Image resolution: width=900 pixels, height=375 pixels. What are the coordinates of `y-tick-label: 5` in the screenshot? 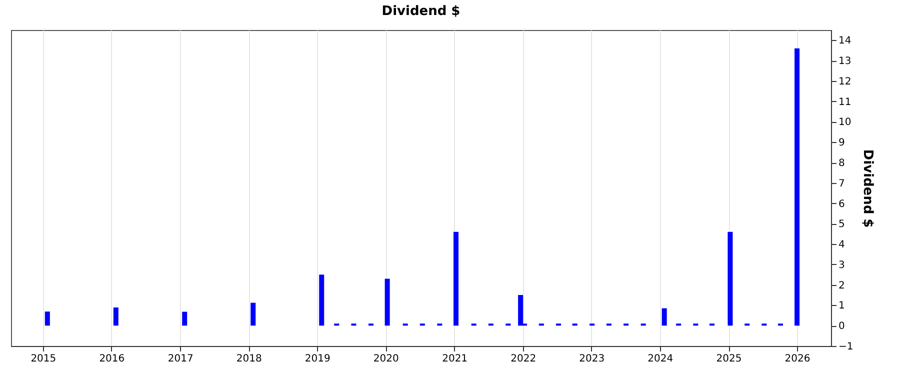 It's located at (841, 224).